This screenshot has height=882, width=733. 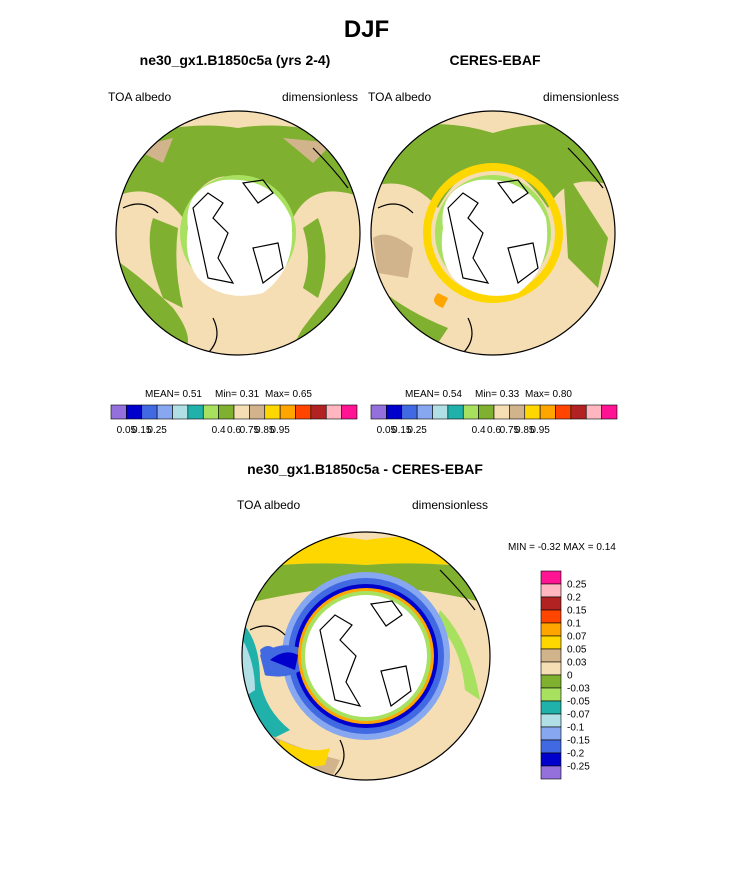 I want to click on panel-3-colorbar-tick-label: -0.15, so click(x=578, y=741).